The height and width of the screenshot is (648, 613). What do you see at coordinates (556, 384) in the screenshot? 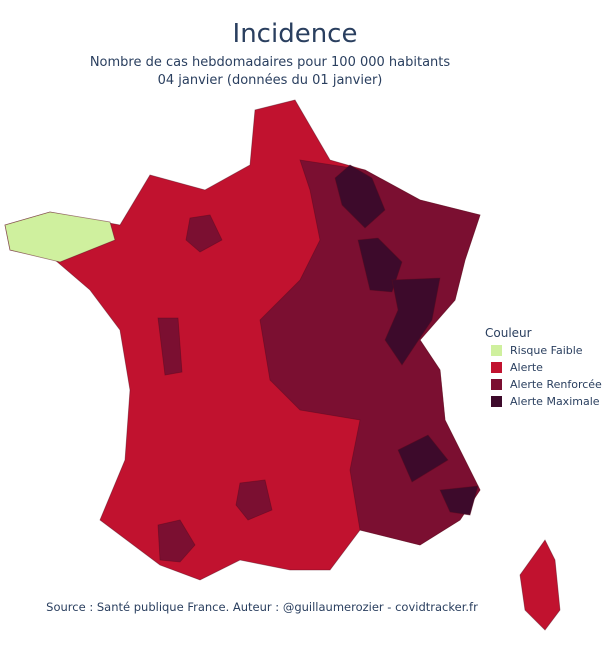
I see `legend-label: Alerte Renforcée` at bounding box center [556, 384].